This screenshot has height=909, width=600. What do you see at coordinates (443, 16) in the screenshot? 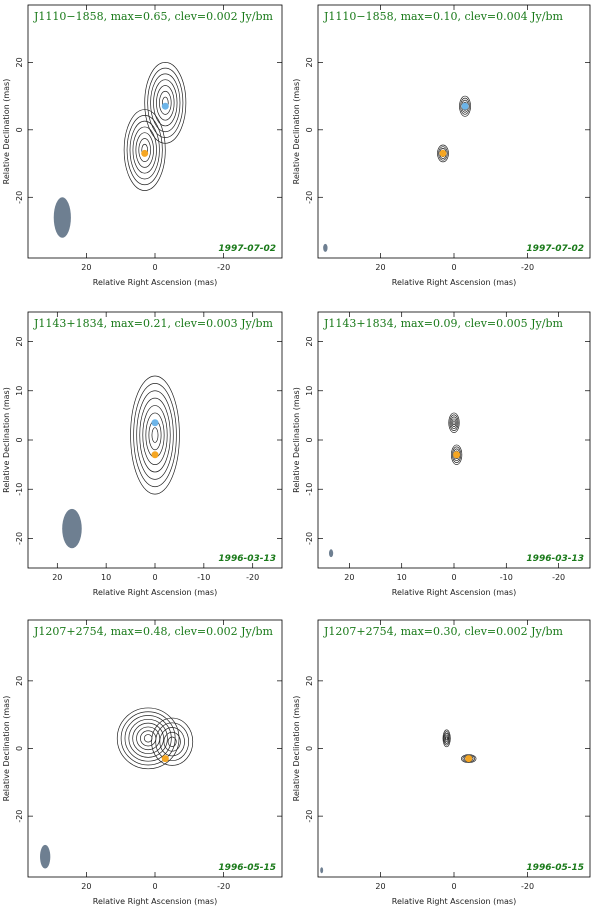
I see `panel-title: J1110−1858, max=0.10, clev=0.004 Jy/bm` at bounding box center [443, 16].